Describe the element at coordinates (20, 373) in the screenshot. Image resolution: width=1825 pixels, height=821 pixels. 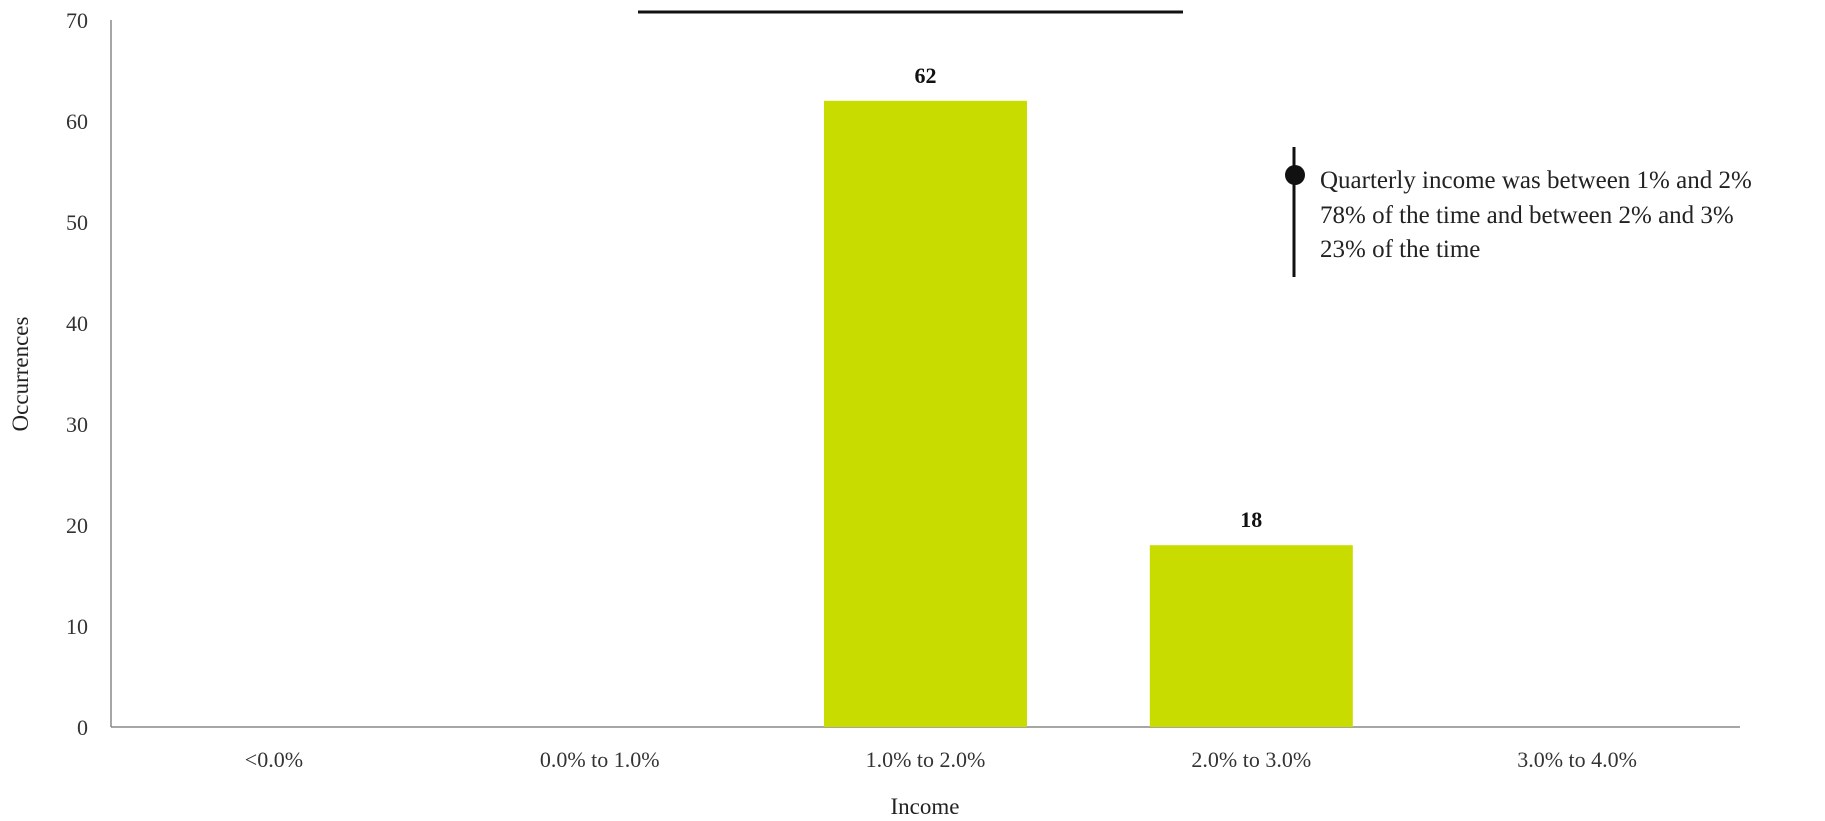
I see `y-axis-label: Occurrences` at that location.